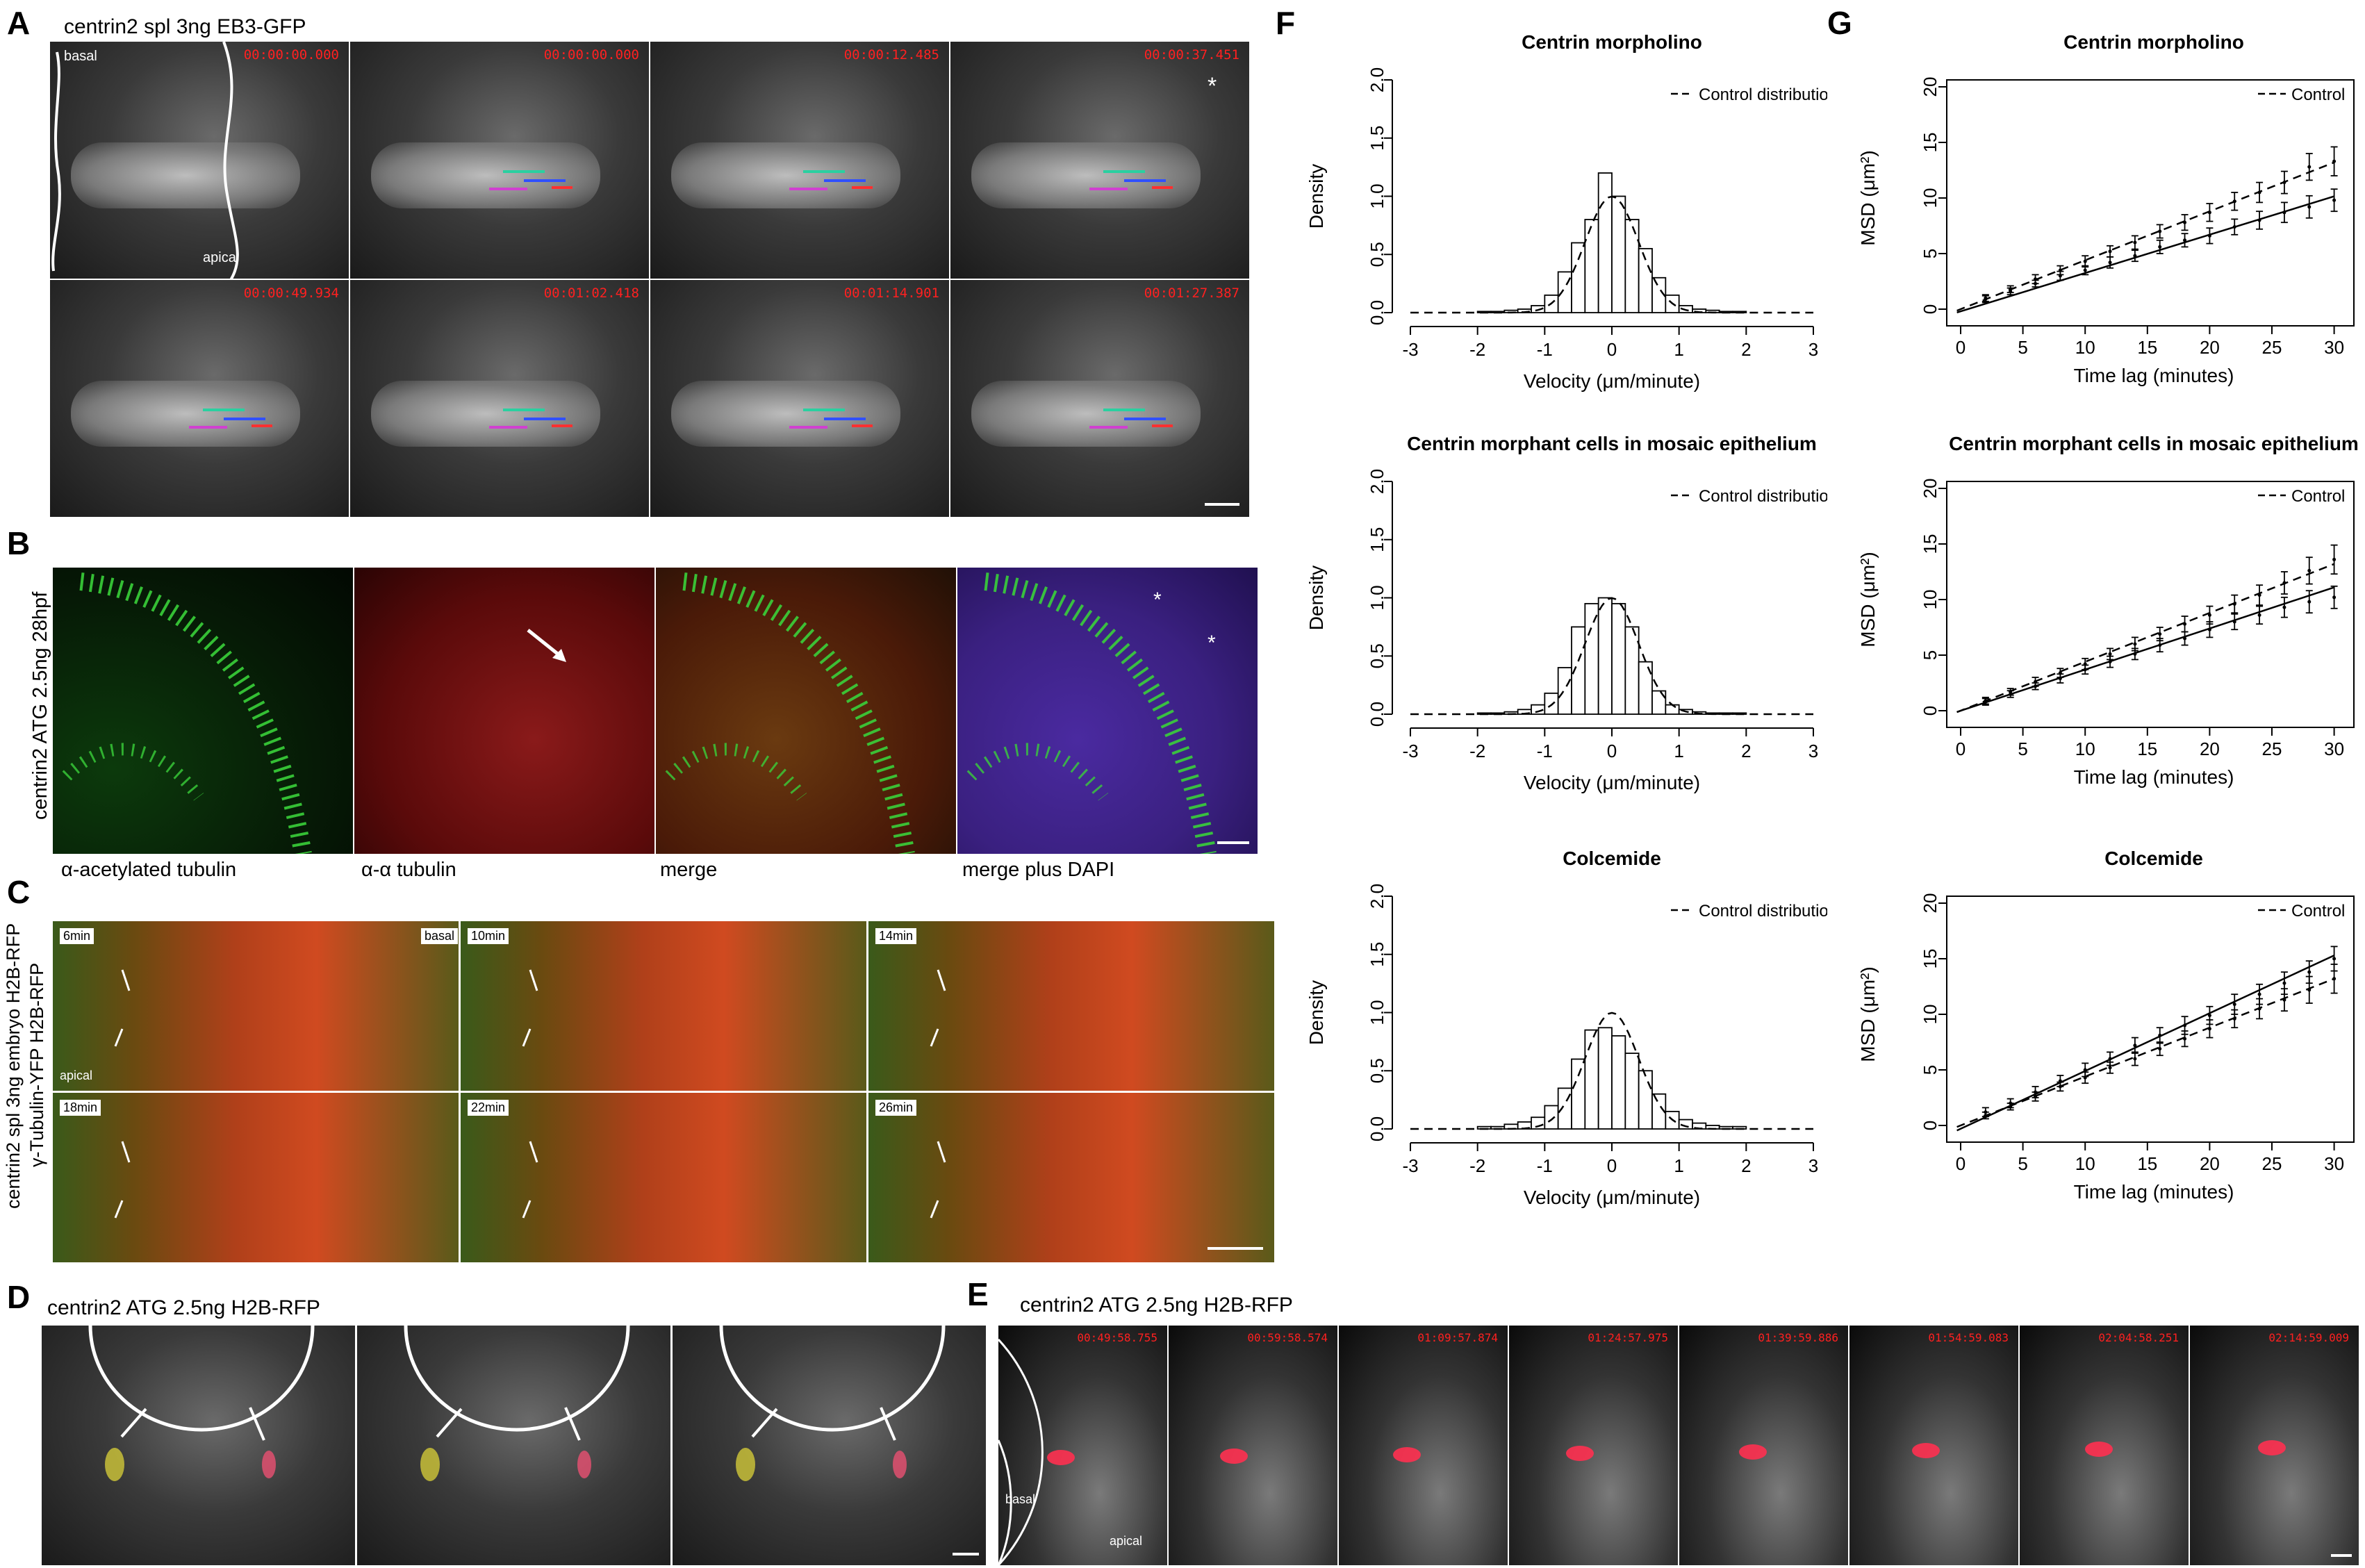 The height and width of the screenshot is (1568, 2365). Describe the element at coordinates (1763, 94) in the screenshot. I see `legend-label: Control distribution` at that location.